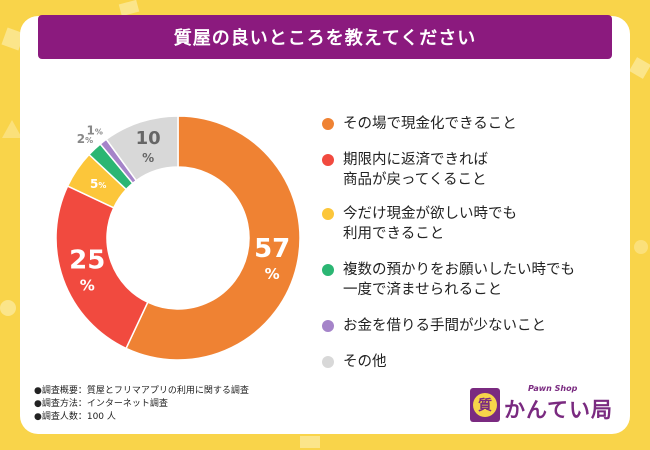  I want to click on logo-emblem: 質, so click(485, 405).